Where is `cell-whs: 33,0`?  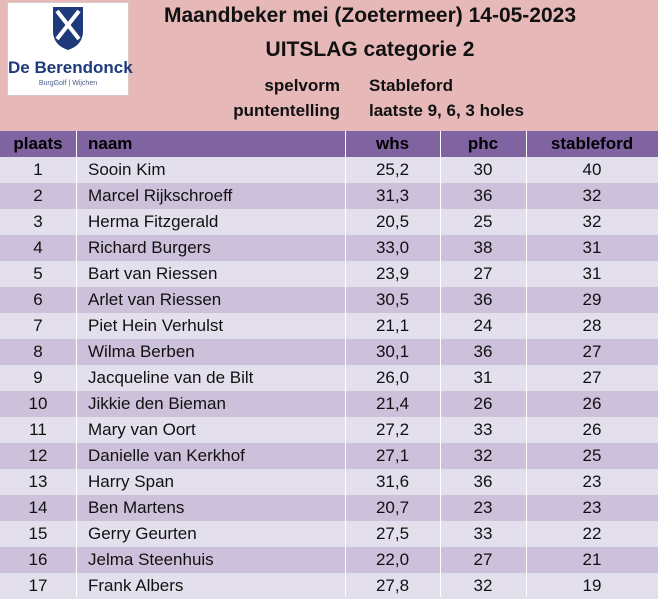 cell-whs: 33,0 is located at coordinates (392, 247).